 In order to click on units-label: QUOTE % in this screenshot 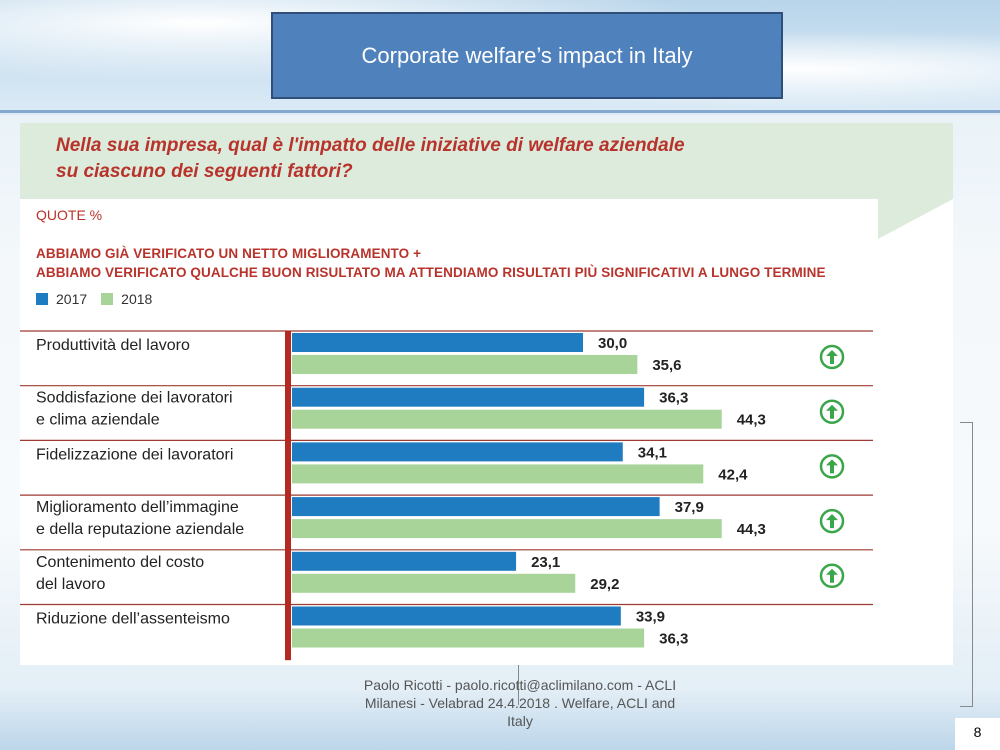, I will do `click(69, 215)`.